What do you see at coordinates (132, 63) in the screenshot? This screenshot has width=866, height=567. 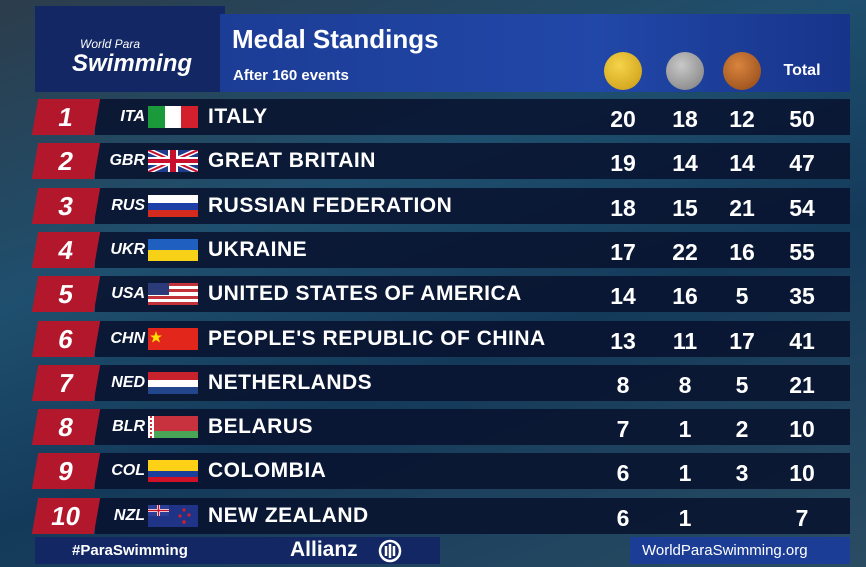 I see `logo-text: Swimming` at bounding box center [132, 63].